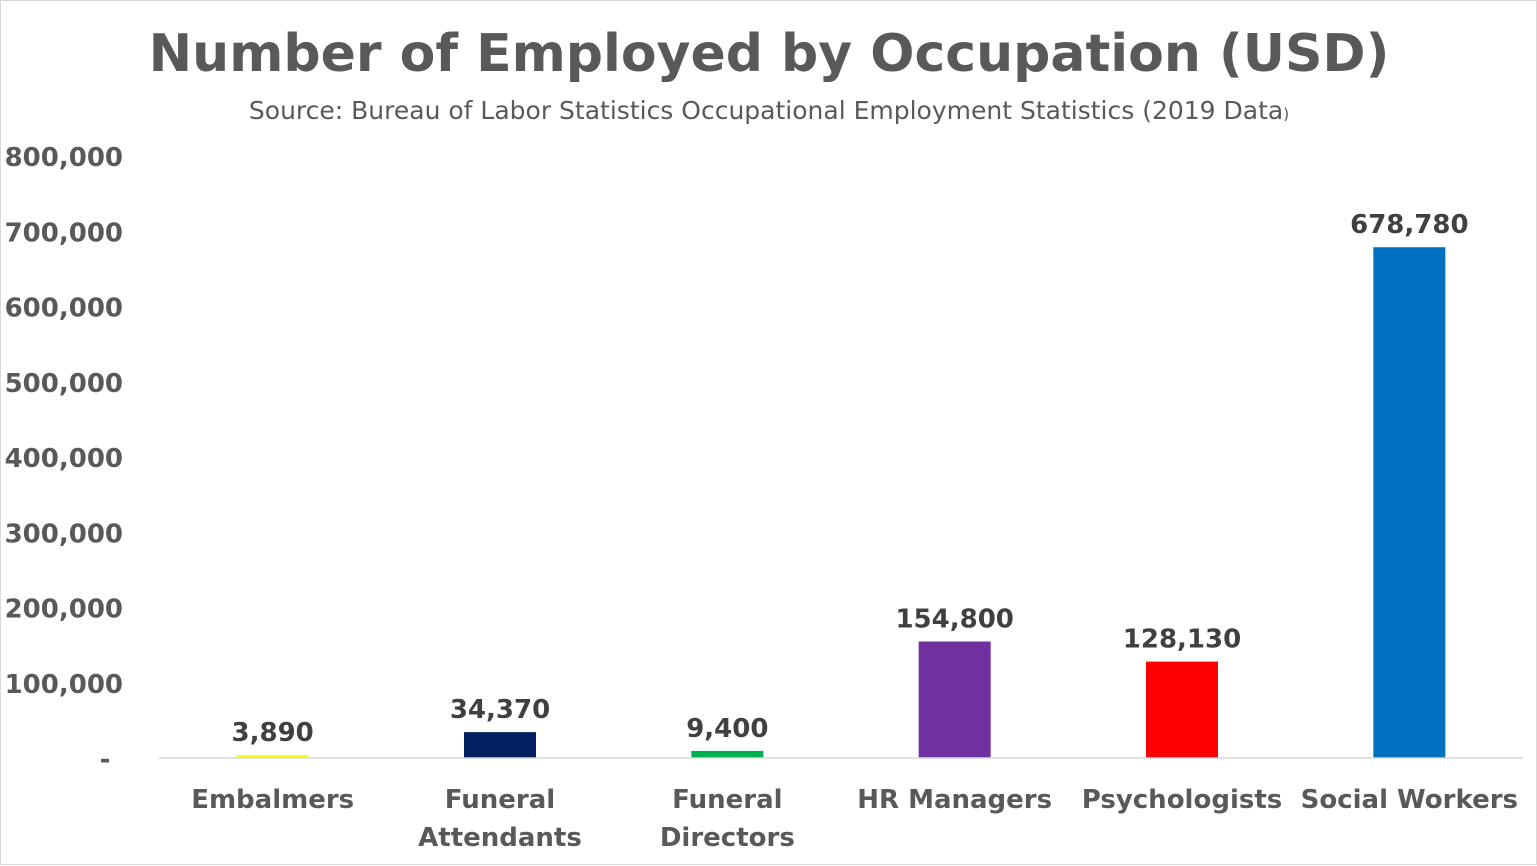  Describe the element at coordinates (769, 54) in the screenshot. I see `chart-title: Number of Employed by Occupation (USD)` at that location.